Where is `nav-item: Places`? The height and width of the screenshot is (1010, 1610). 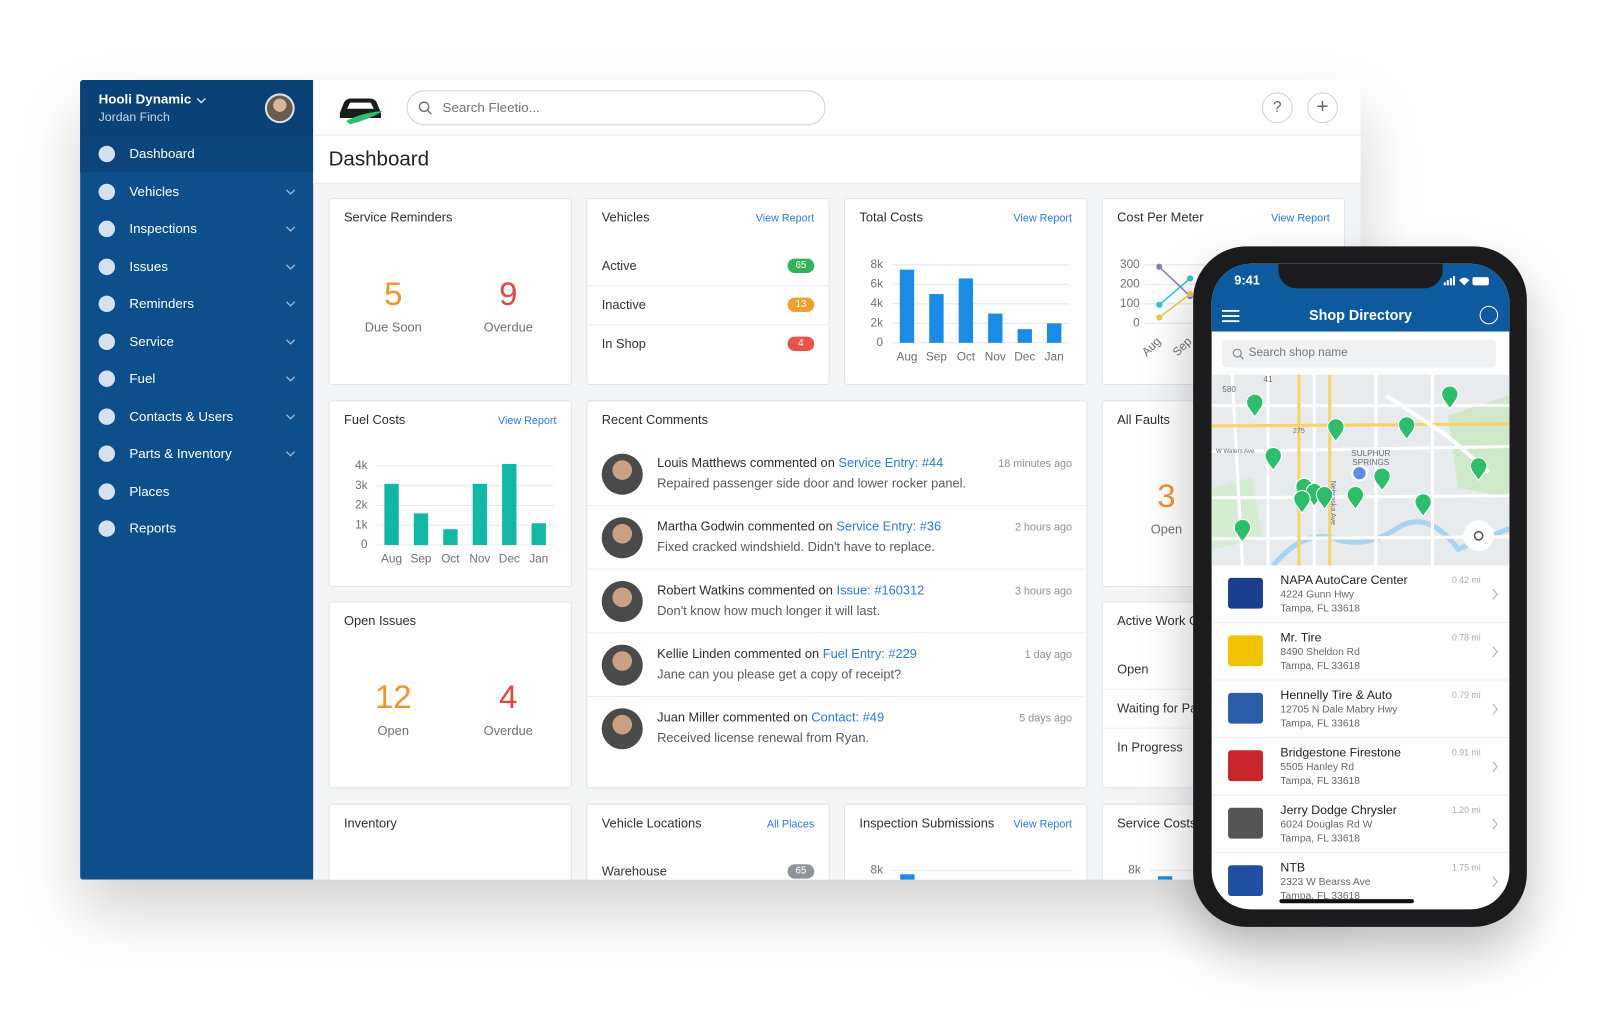
nav-item: Places is located at coordinates (196, 491).